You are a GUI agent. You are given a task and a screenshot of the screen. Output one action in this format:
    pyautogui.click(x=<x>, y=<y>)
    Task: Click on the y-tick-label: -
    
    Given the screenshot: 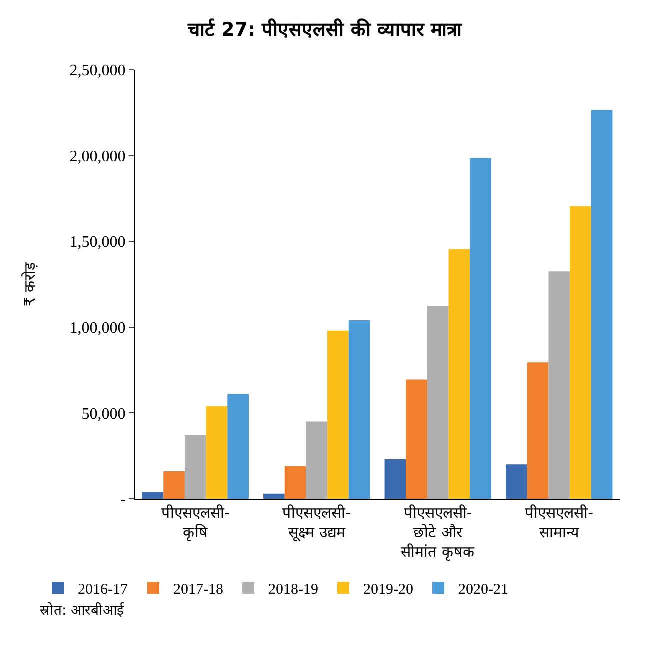 What is the action you would take?
    pyautogui.click(x=123, y=500)
    